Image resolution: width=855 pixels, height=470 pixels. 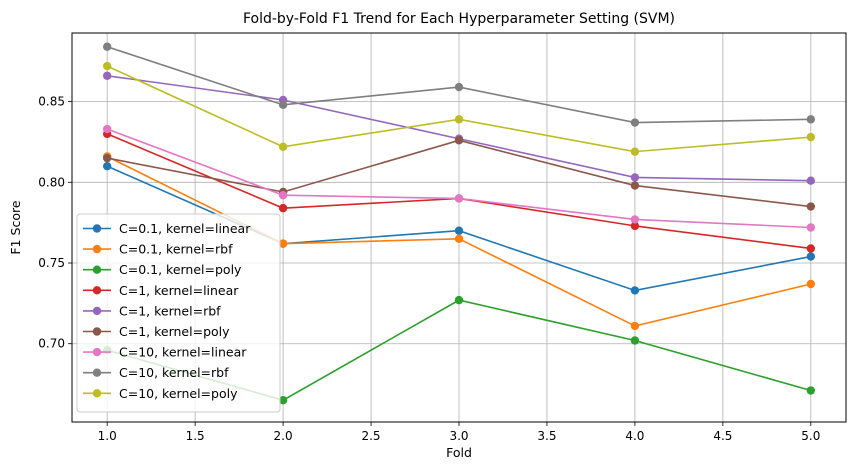 I want to click on legend-item: C=10, kernel=rbf, so click(x=156, y=372).